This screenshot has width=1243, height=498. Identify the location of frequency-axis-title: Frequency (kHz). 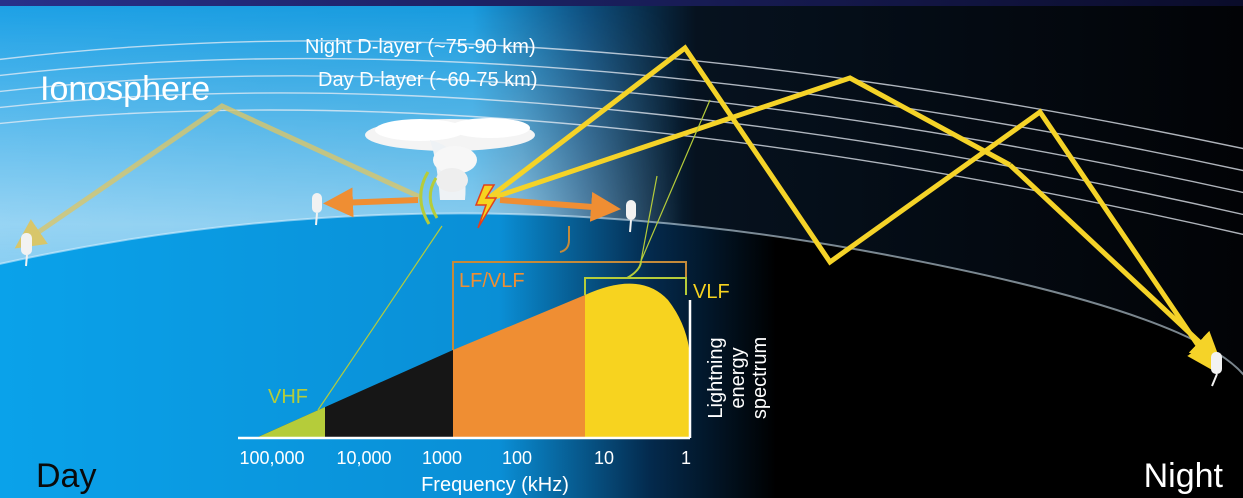
(495, 485).